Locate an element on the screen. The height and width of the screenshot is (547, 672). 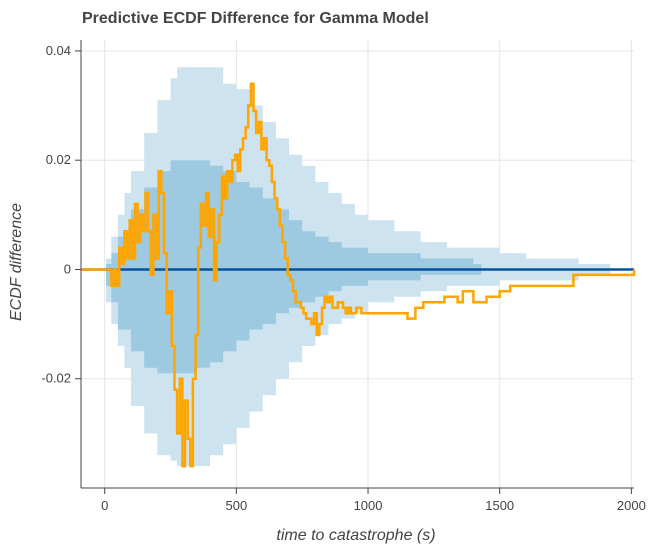
y-tick-label: -0.02 is located at coordinates (56, 378).